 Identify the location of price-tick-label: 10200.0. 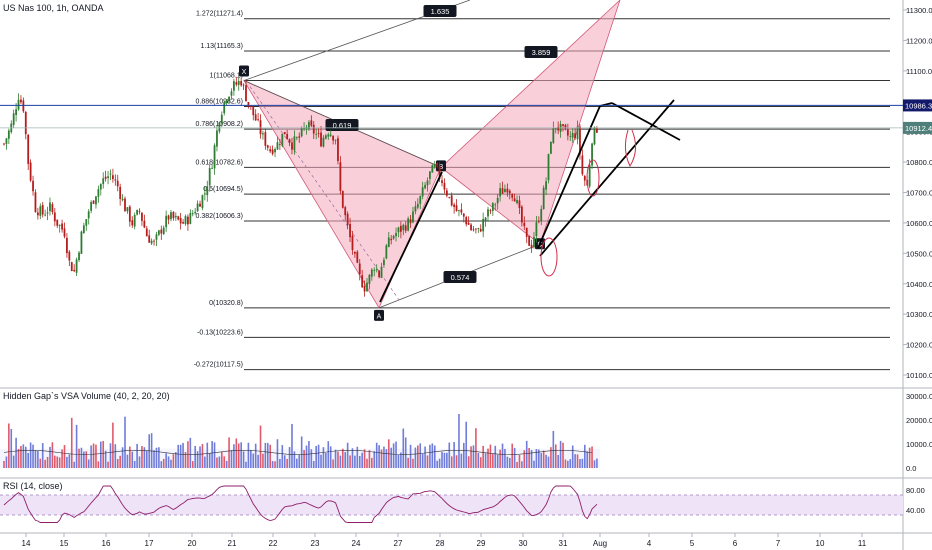
(919, 345).